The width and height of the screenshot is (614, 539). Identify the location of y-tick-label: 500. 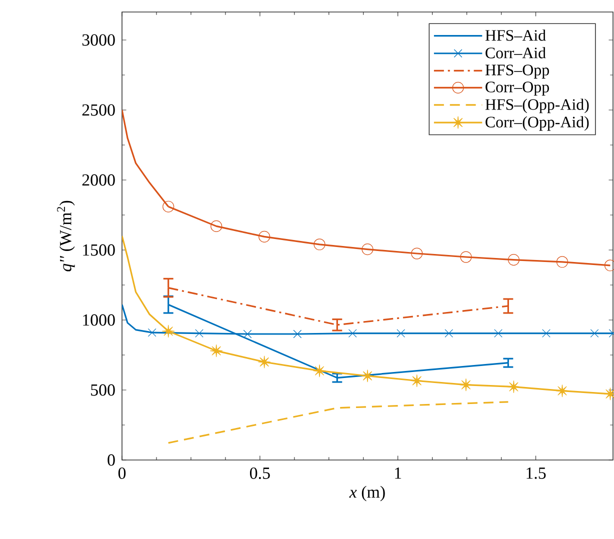
(103, 390).